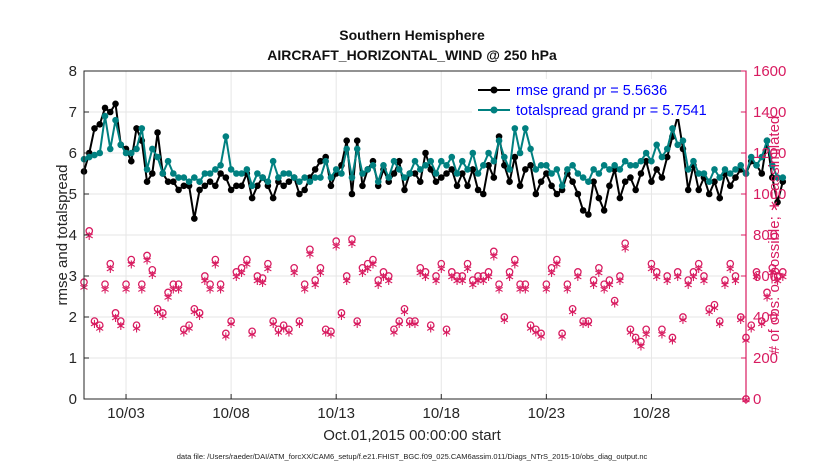  I want to click on legend-totalspread-marker, so click(494, 110).